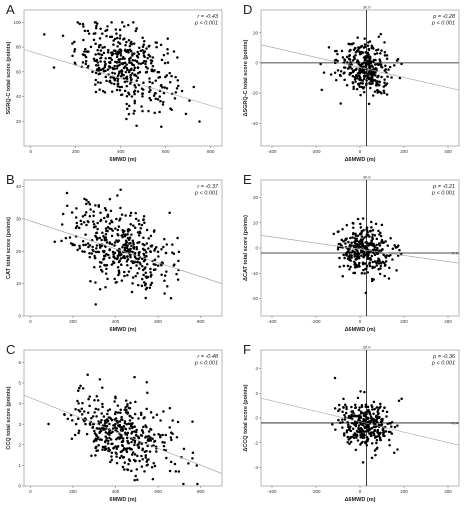 The image size is (474, 510). Describe the element at coordinates (19, 96) in the screenshot. I see `y-tick-label-a: 40` at that location.